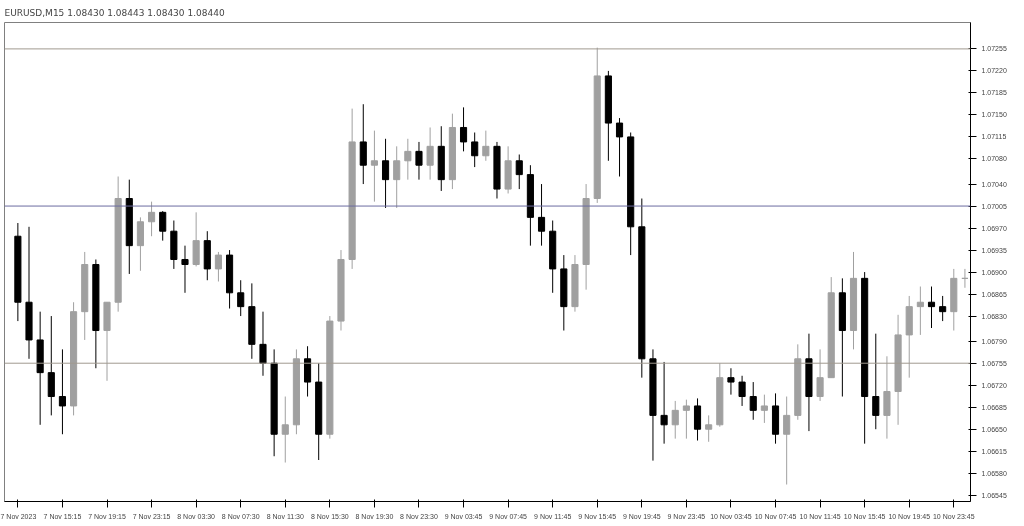 The image size is (1024, 526). What do you see at coordinates (114, 12) in the screenshot?
I see `chart-title: EURUSD,M15 1.08430 1.08443 1.08430 1.08440` at bounding box center [114, 12].